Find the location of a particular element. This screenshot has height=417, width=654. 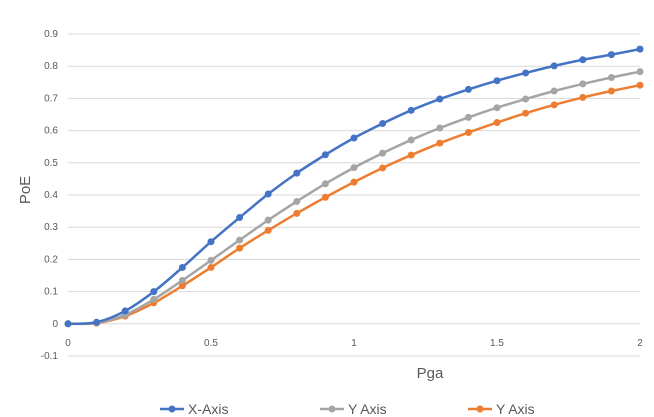

legend: X-Axis Y Axis Y Axis is located at coordinates (347, 409).